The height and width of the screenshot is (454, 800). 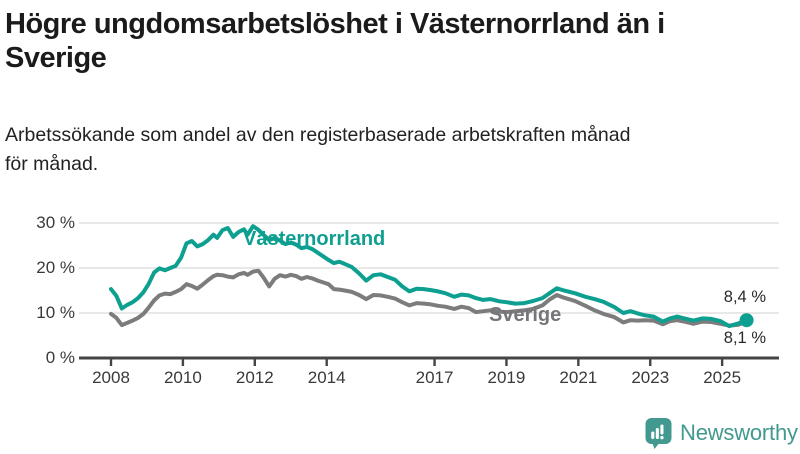 What do you see at coordinates (739, 432) in the screenshot?
I see `newsworthy-logo-text: Newsworthy` at bounding box center [739, 432].